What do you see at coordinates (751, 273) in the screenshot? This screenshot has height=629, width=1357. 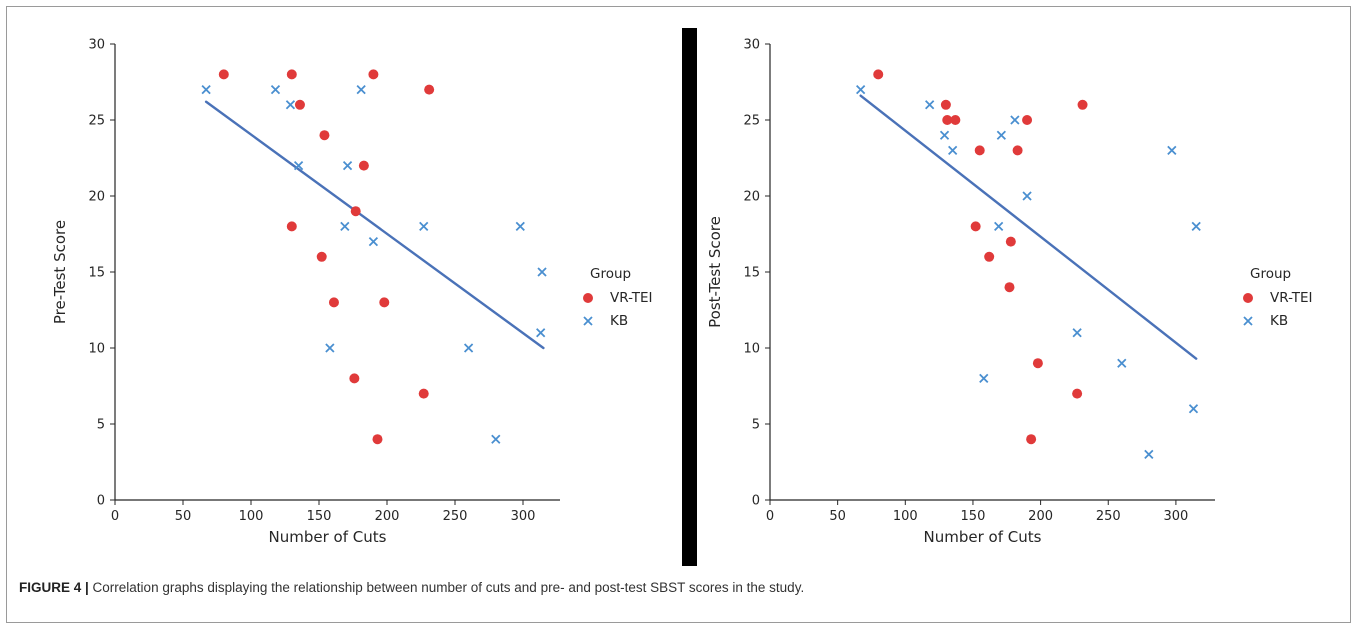 I see `y-tick-label: 15` at bounding box center [751, 273].